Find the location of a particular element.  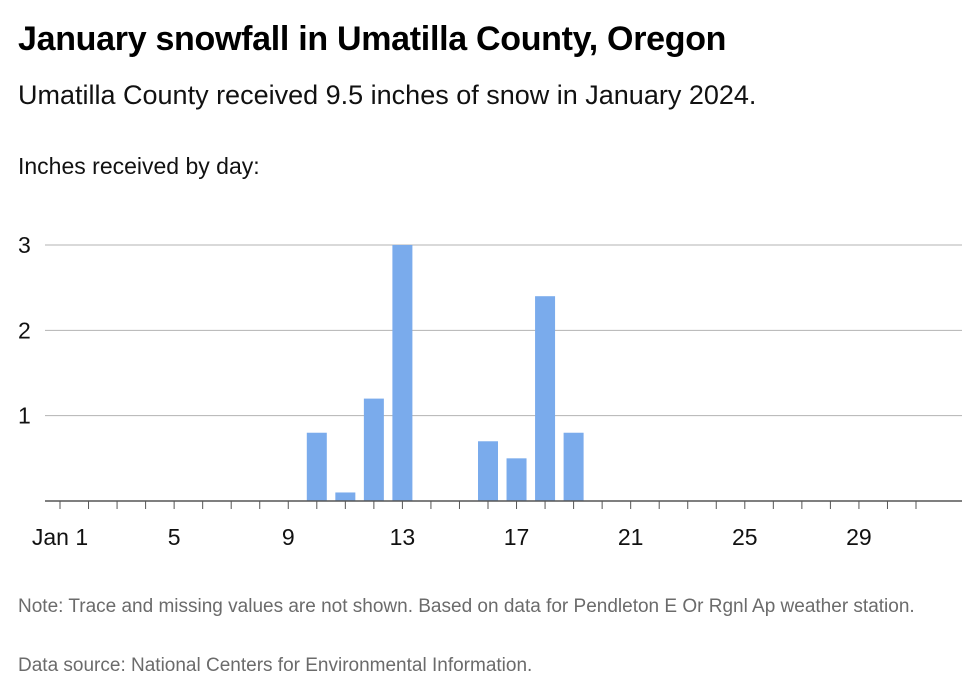

x-axis: Jan 1 5 9 13 17 21 25 29 is located at coordinates (497, 525).